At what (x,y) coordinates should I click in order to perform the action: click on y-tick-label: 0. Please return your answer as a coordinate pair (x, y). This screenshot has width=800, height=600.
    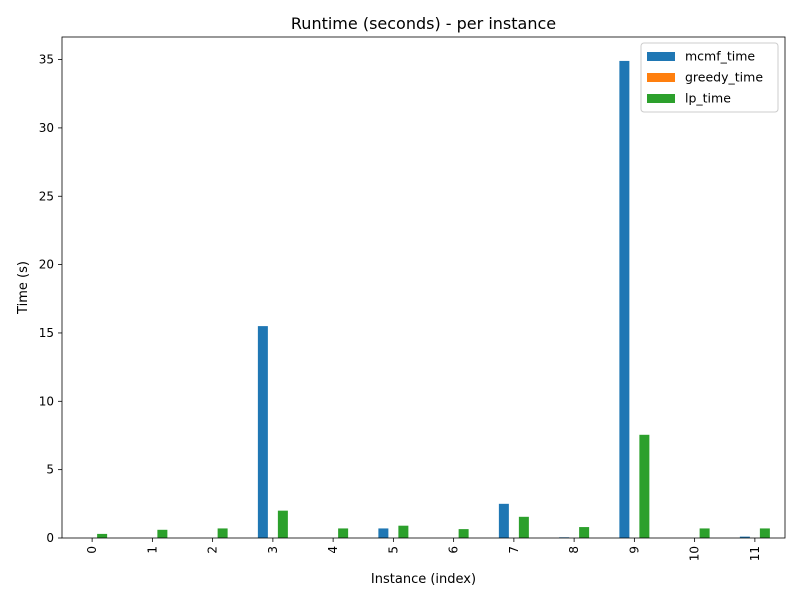
    Looking at the image, I should click on (50, 538).